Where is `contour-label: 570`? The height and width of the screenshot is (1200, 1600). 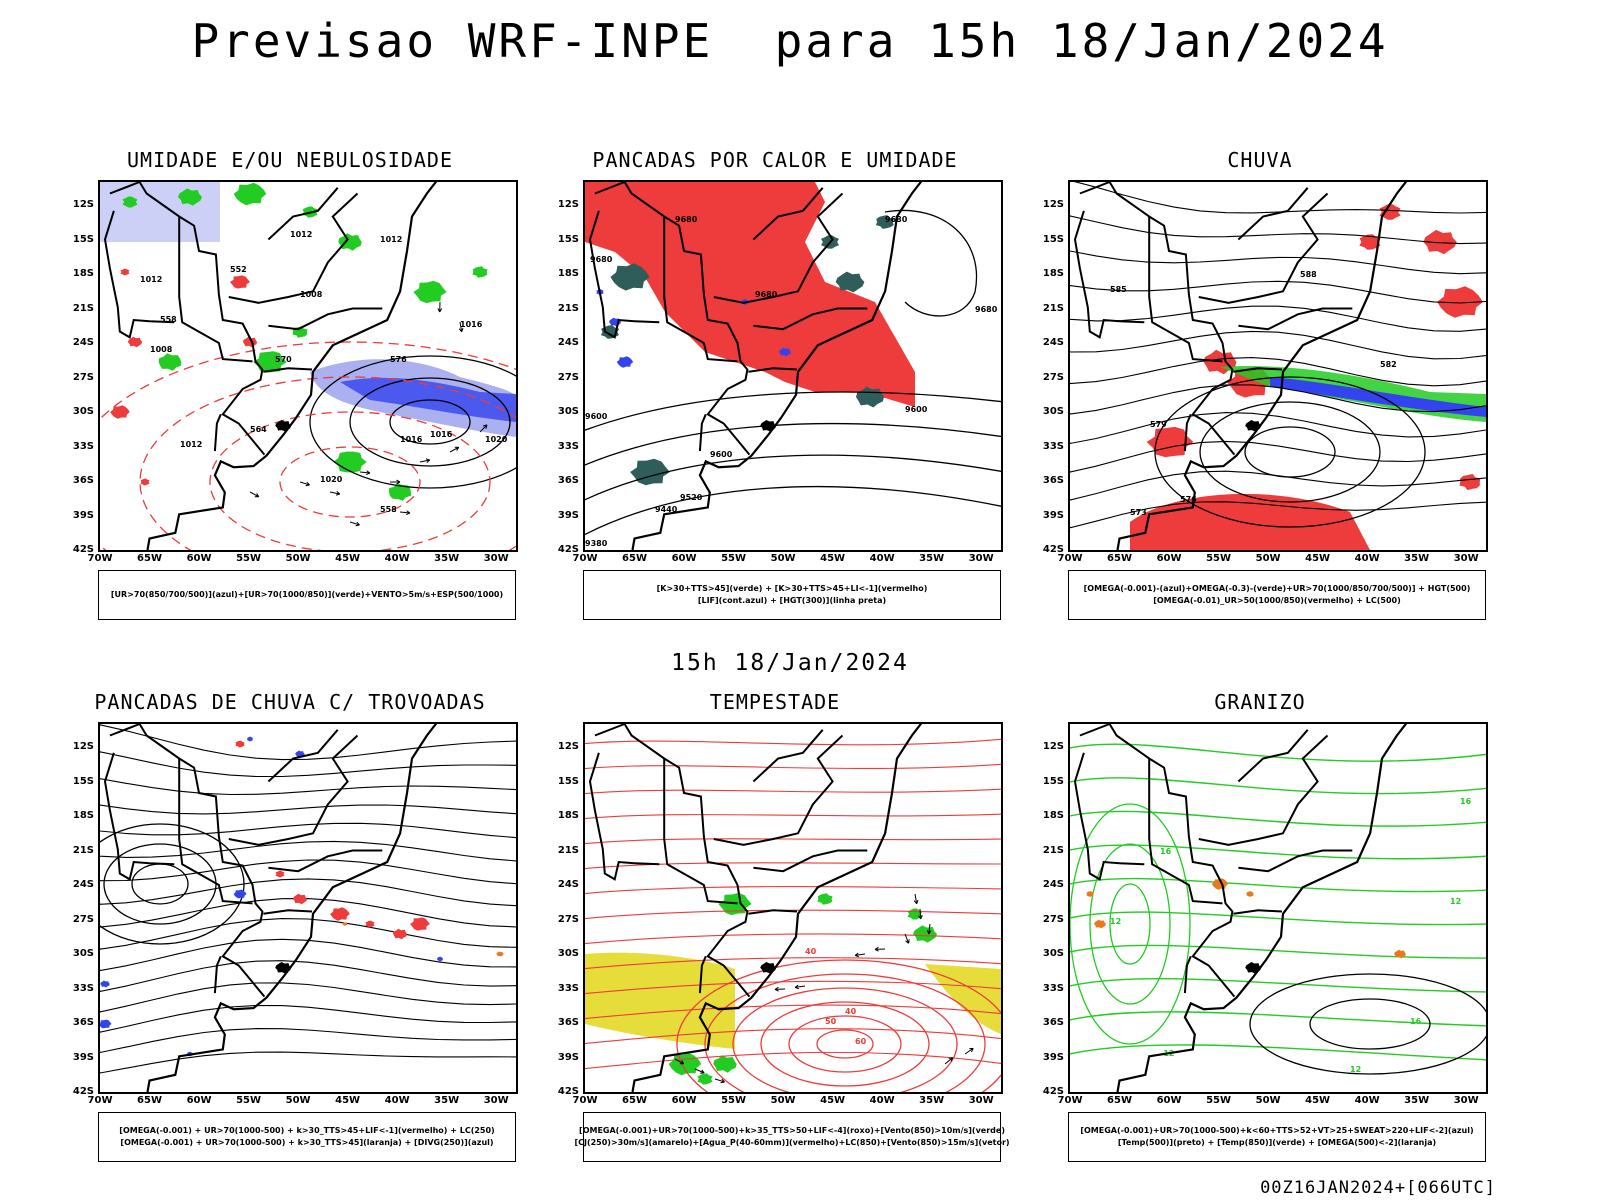
contour-label: 570 is located at coordinates (283, 359).